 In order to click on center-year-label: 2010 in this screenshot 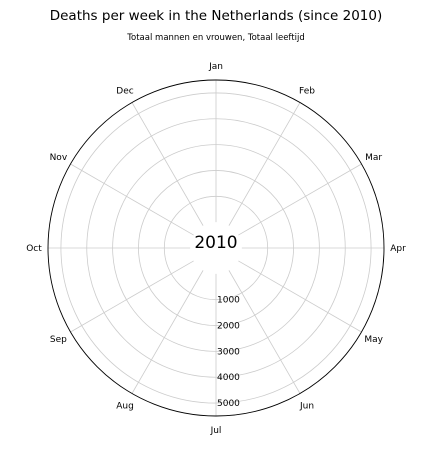, I will do `click(215, 243)`.